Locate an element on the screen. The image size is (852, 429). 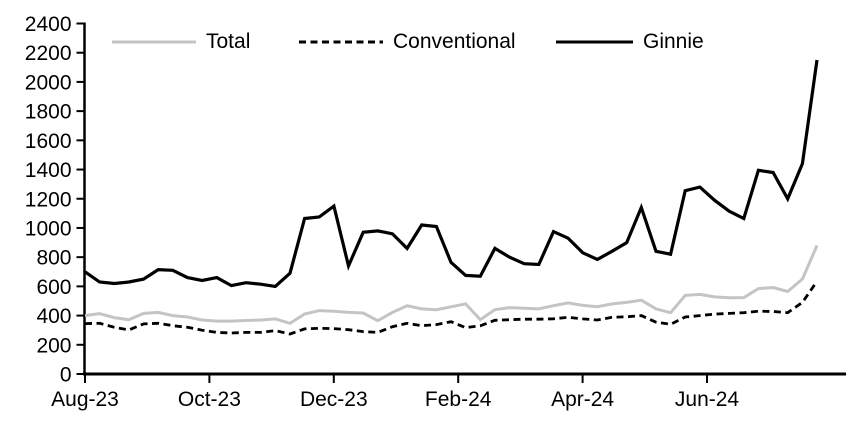
series-line-conventional is located at coordinates (451, 308).